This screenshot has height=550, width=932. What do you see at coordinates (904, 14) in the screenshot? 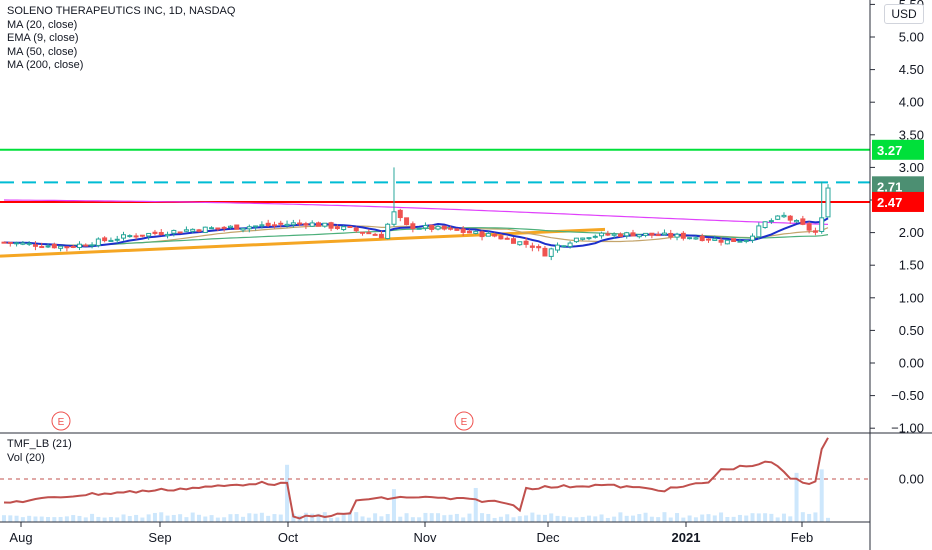
I see `currency-button: USD` at bounding box center [904, 14].